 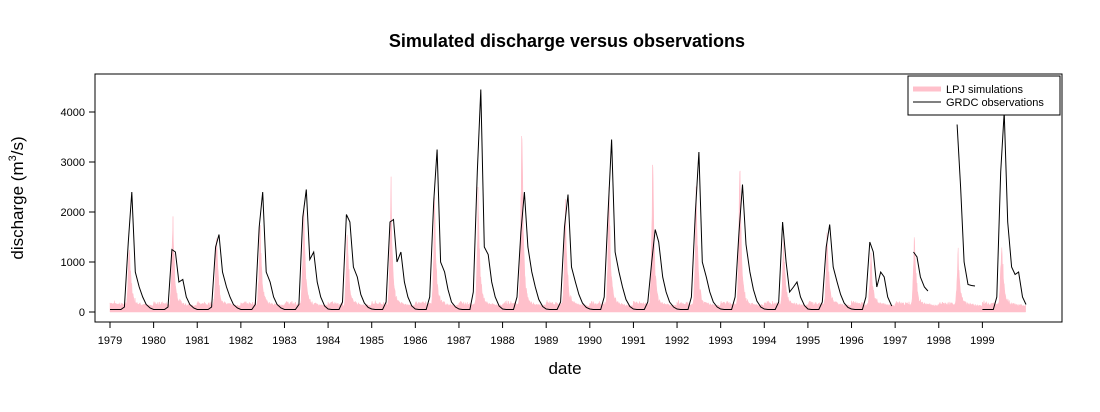 I want to click on y-tick-label-2000: 2000, so click(x=73, y=213).